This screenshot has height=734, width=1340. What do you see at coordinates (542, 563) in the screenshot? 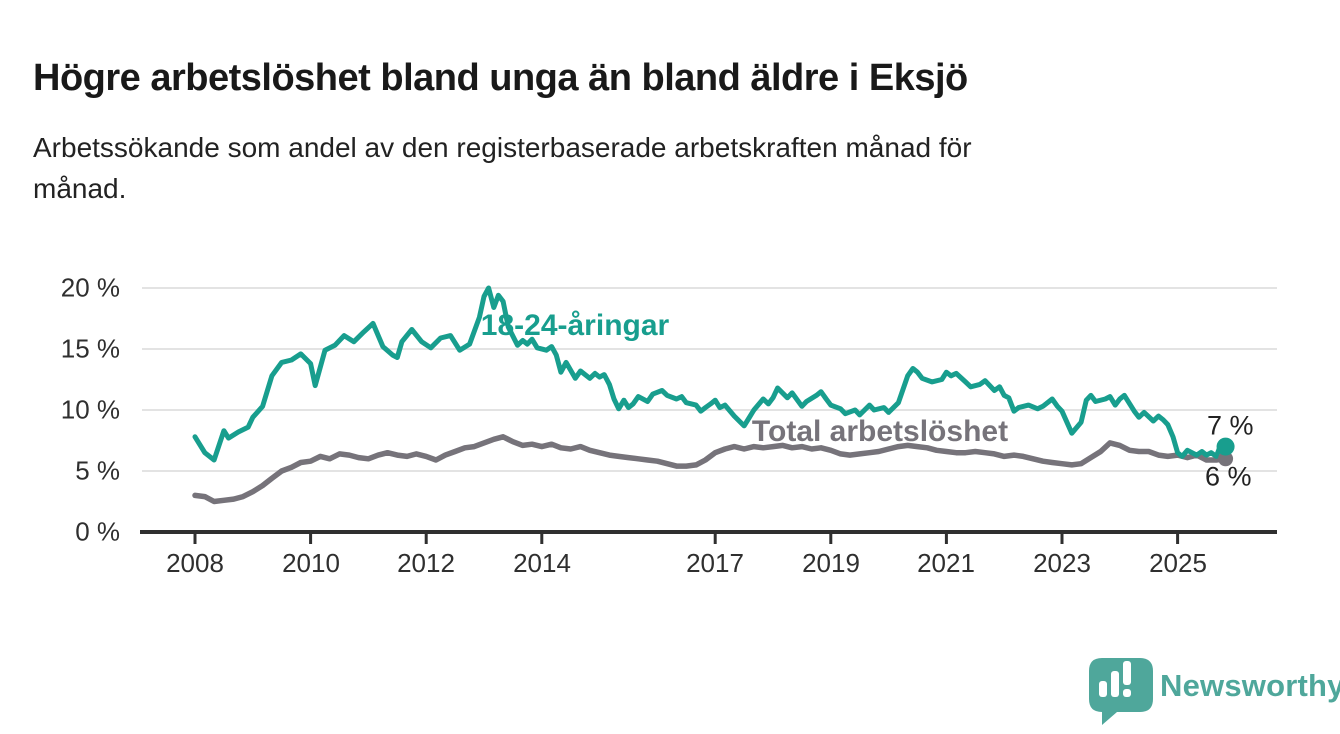
I see `x-axis-label: 2014` at bounding box center [542, 563].